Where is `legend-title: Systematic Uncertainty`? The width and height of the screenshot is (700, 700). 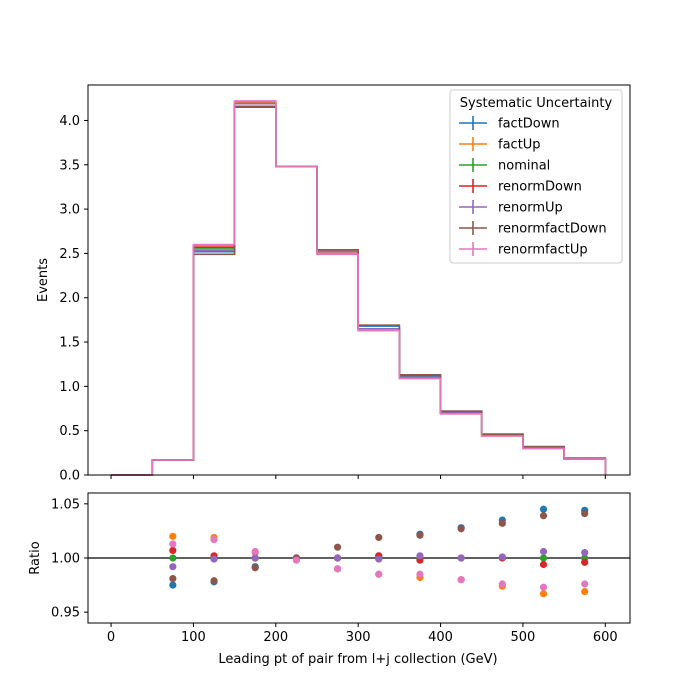
legend-title: Systematic Uncertainty is located at coordinates (536, 103).